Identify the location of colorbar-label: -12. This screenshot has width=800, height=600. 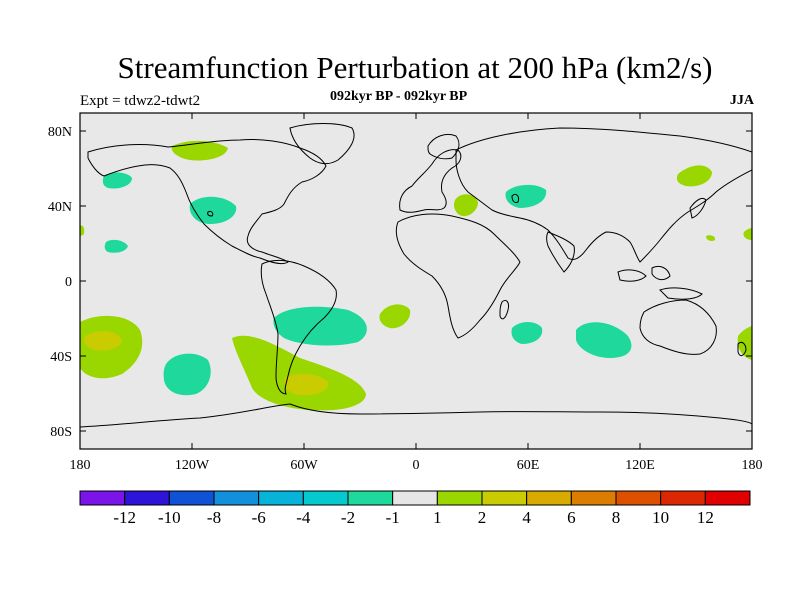
(124, 517).